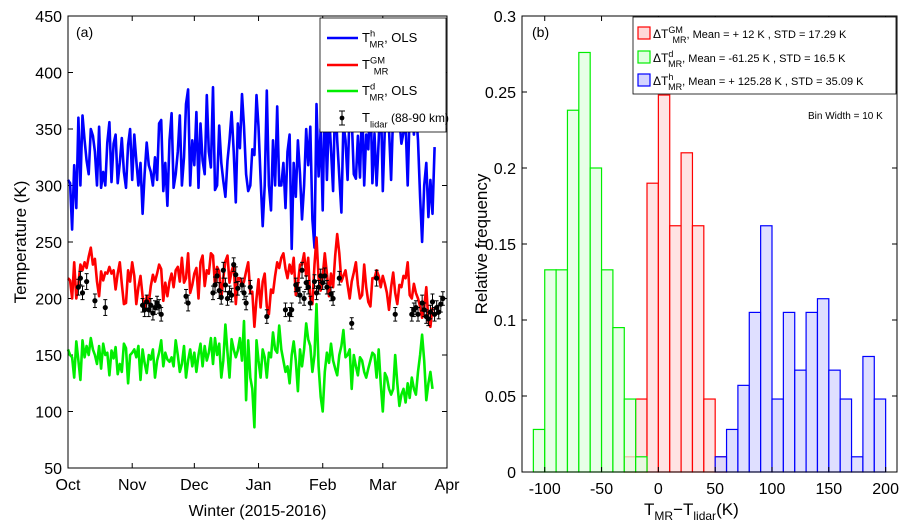  What do you see at coordinates (500, 93) in the screenshot?
I see `y-tick-label: 0.25` at bounding box center [500, 93].